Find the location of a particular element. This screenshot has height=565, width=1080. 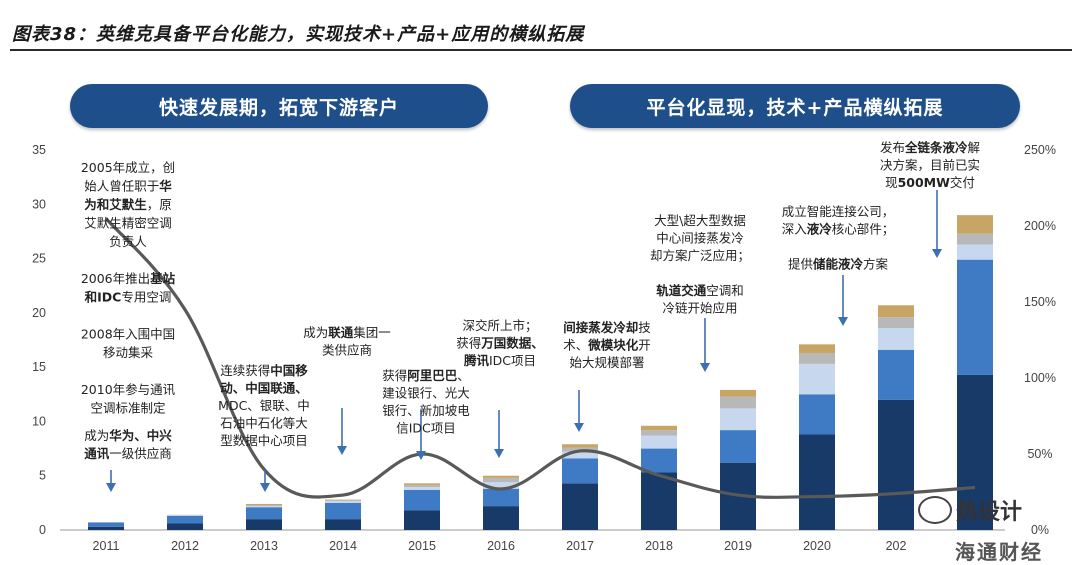

chart-title: 图表38：英维克具备平台化能力，实现技术+产品+应用的横纵拓展 is located at coordinates (298, 34).